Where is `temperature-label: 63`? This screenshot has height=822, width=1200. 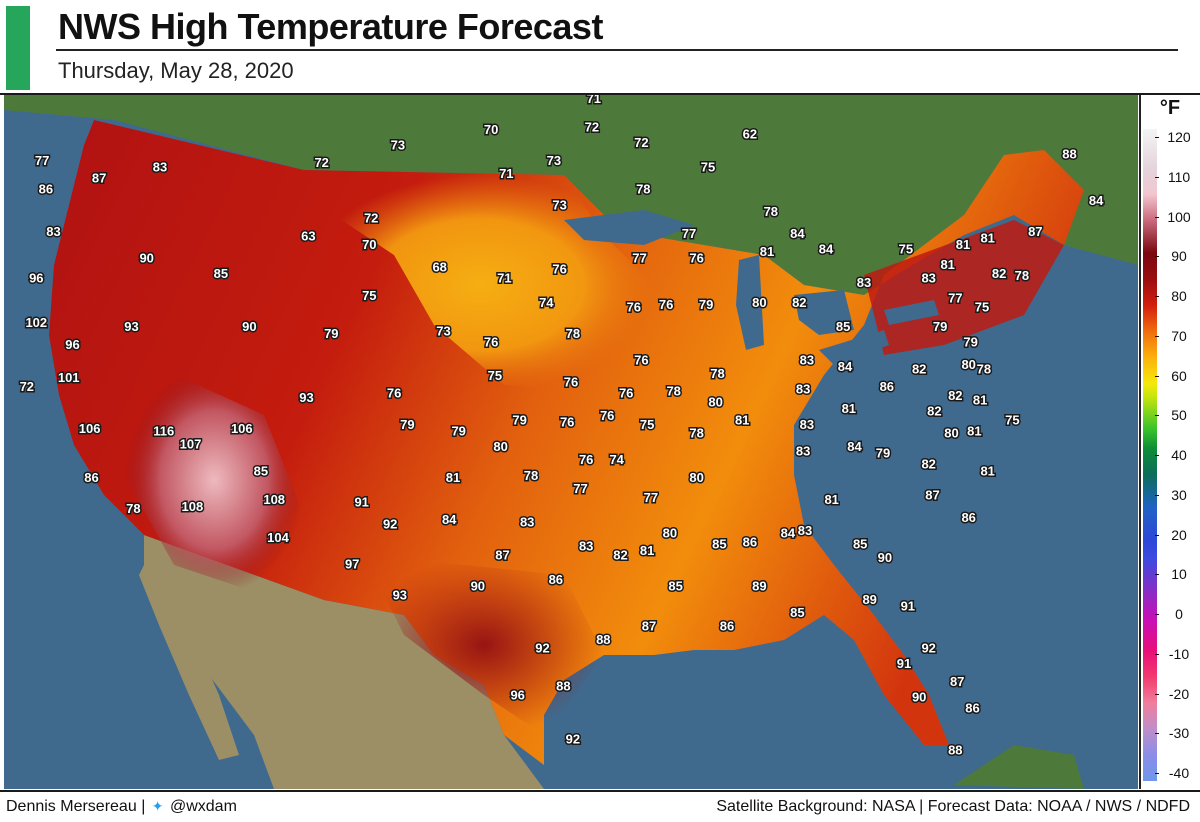
temperature-label: 63 is located at coordinates (308, 235).